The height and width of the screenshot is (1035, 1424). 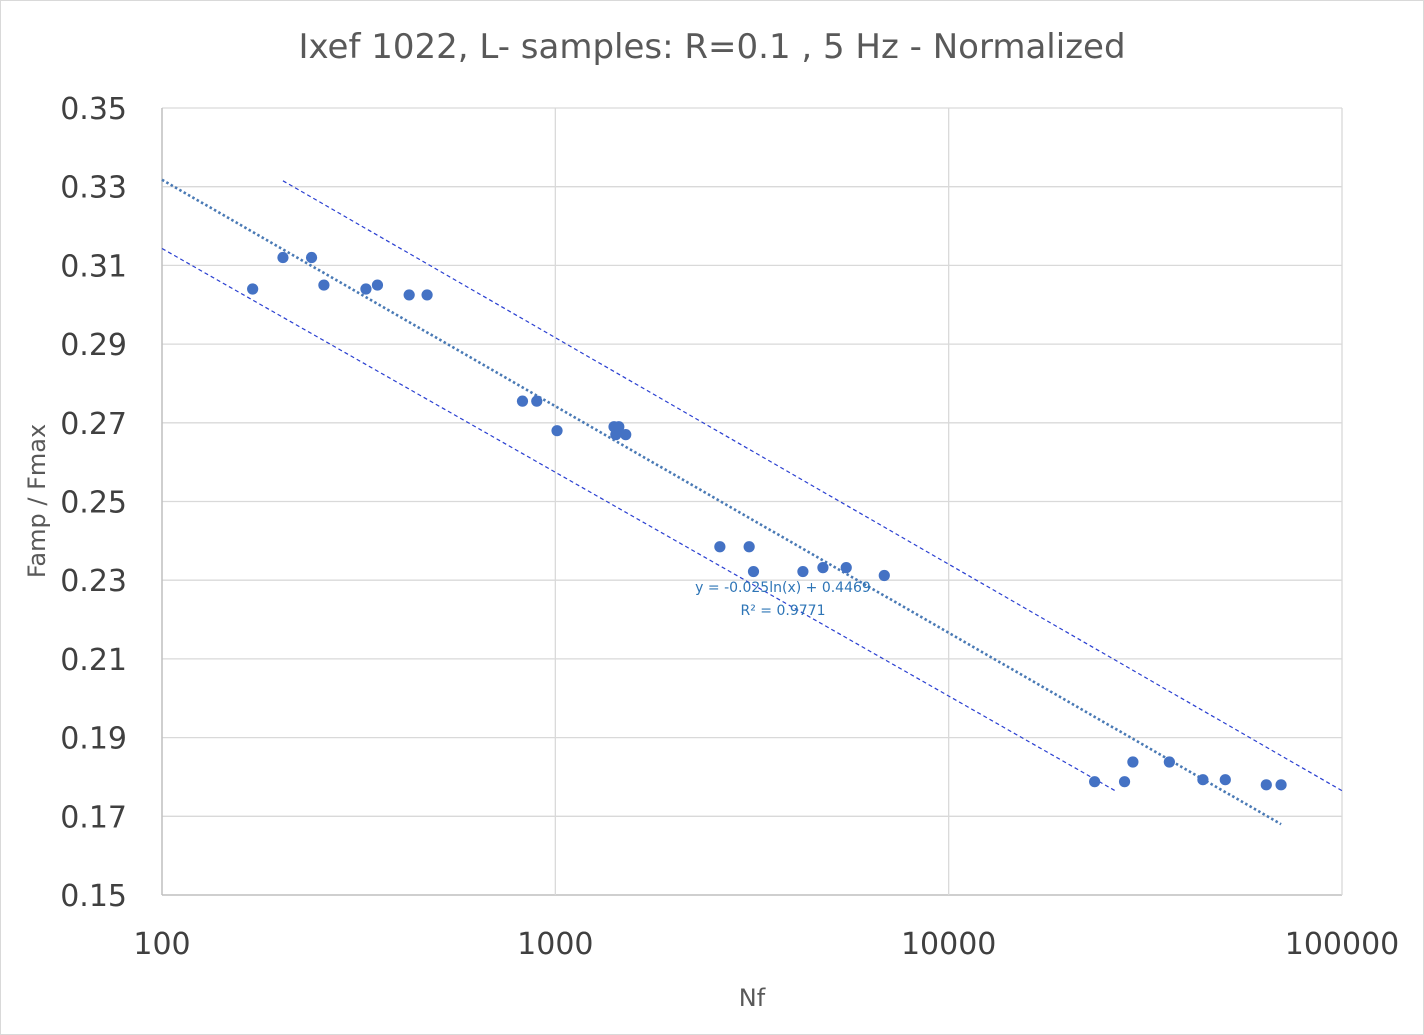 I want to click on x-tick-label: 100000, so click(x=1342, y=944).